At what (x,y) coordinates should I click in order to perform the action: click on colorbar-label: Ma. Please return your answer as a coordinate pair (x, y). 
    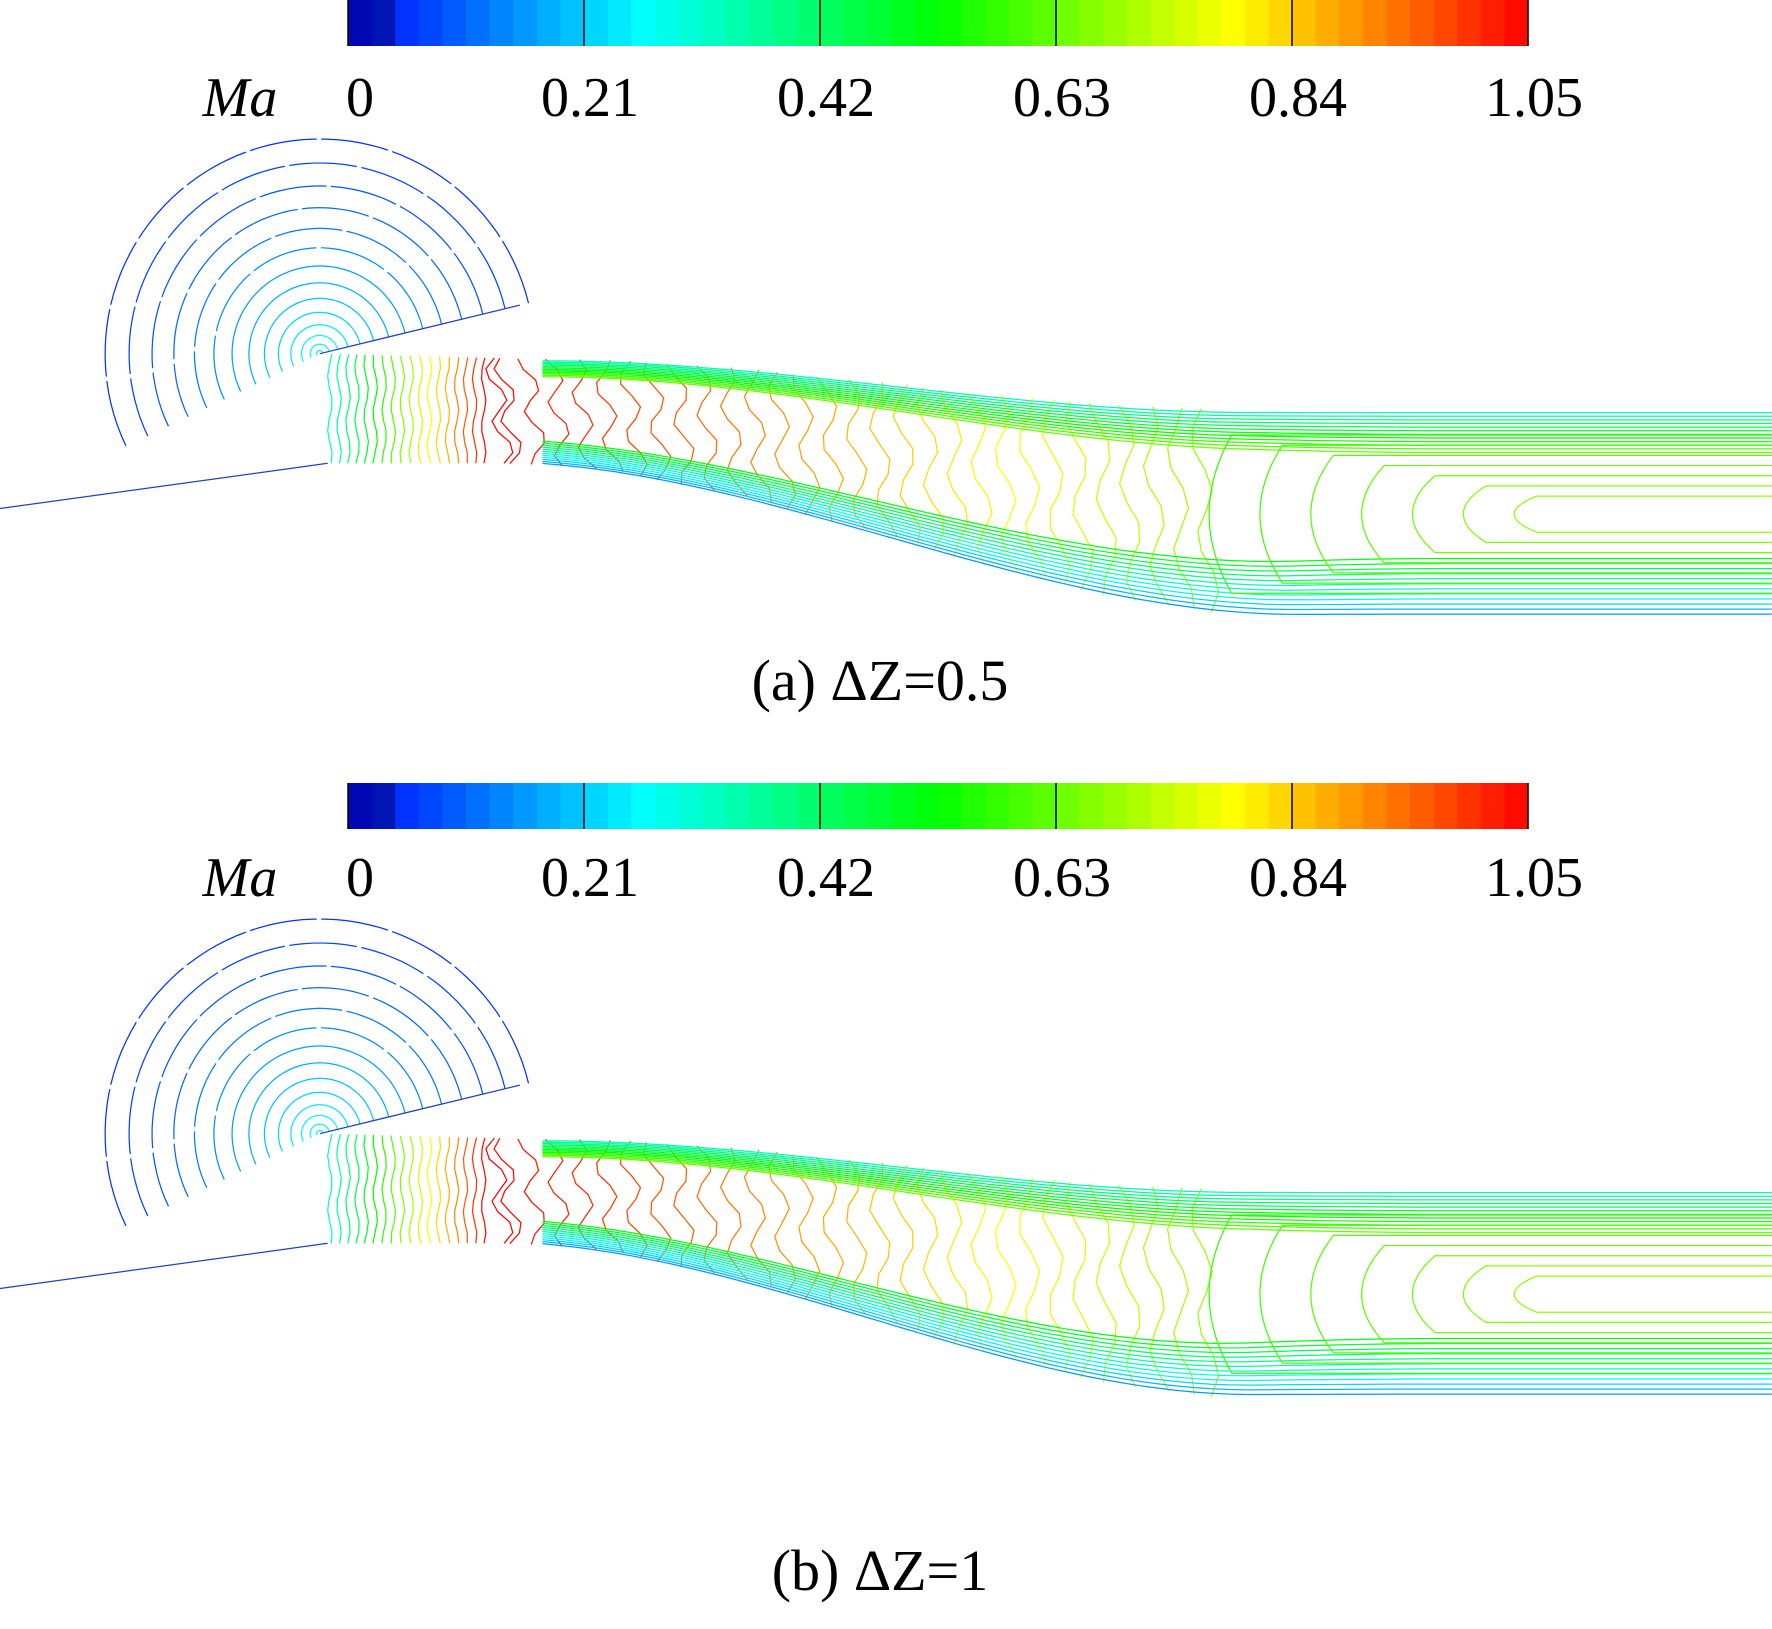
    Looking at the image, I should click on (240, 878).